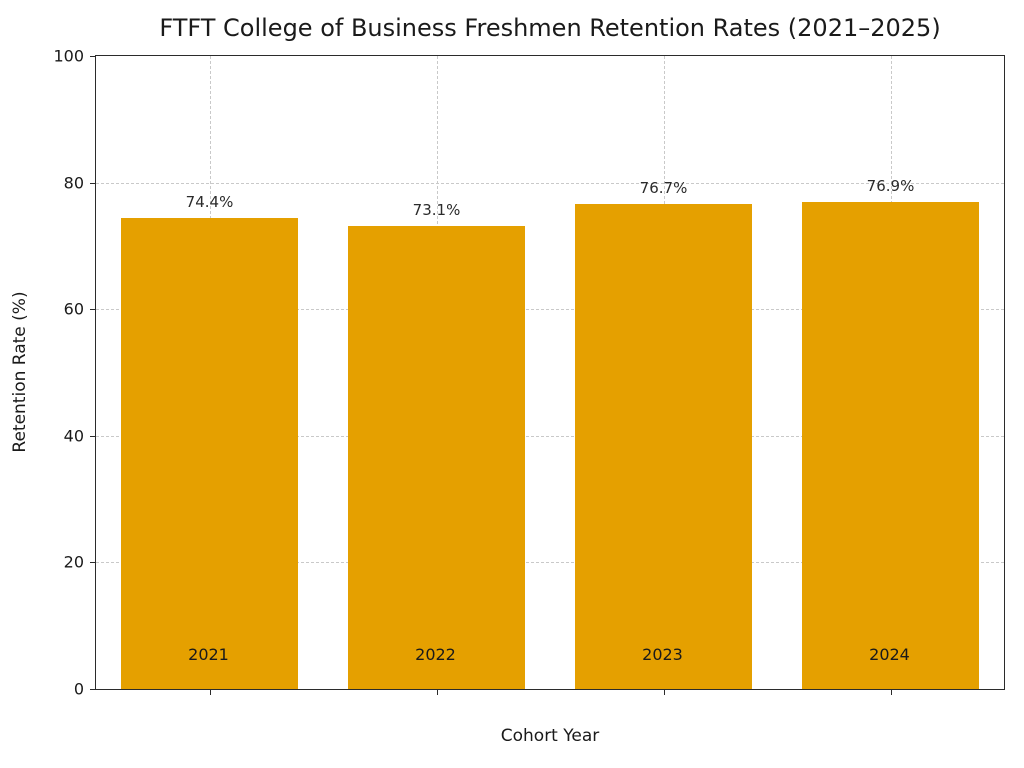  I want to click on y-axis-label: Retention Rate (%), so click(20, 372).